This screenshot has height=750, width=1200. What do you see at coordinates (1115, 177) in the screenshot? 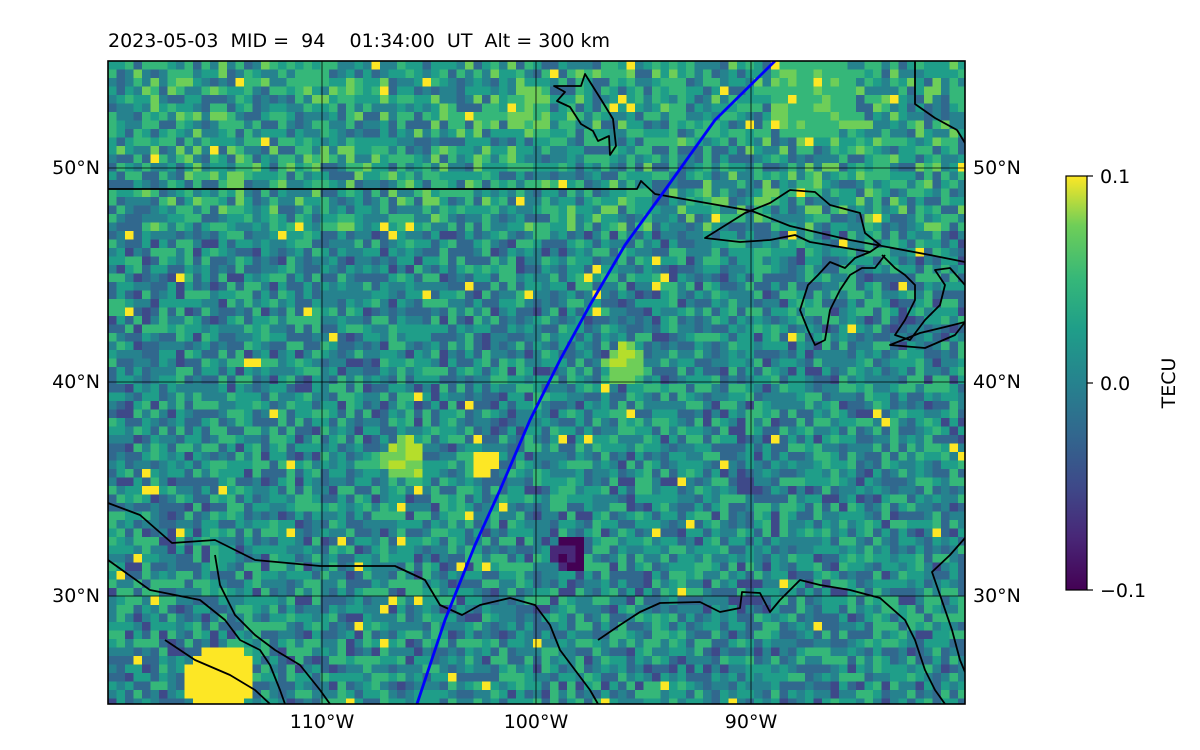
I see `colorbar-tick-label: 0.1` at bounding box center [1115, 177].